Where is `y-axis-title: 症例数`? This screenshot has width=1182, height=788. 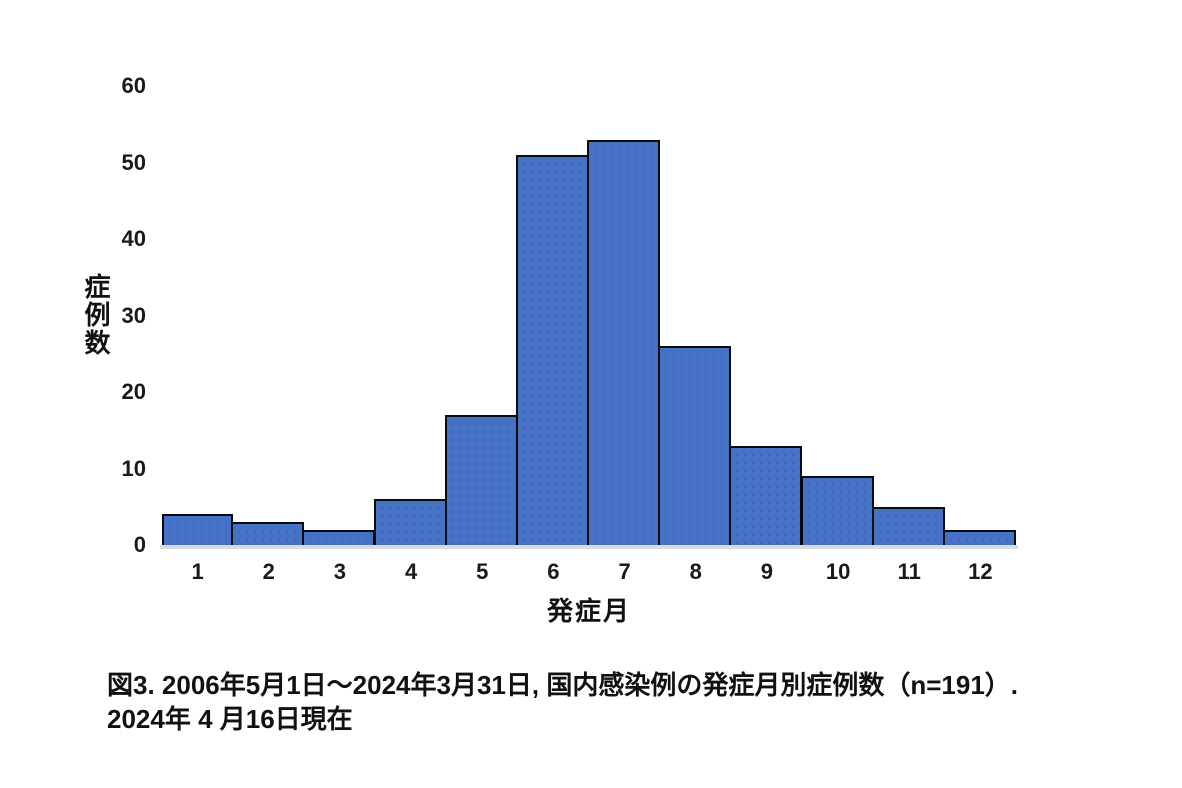 y-axis-title: 症例数 is located at coordinates (96, 315).